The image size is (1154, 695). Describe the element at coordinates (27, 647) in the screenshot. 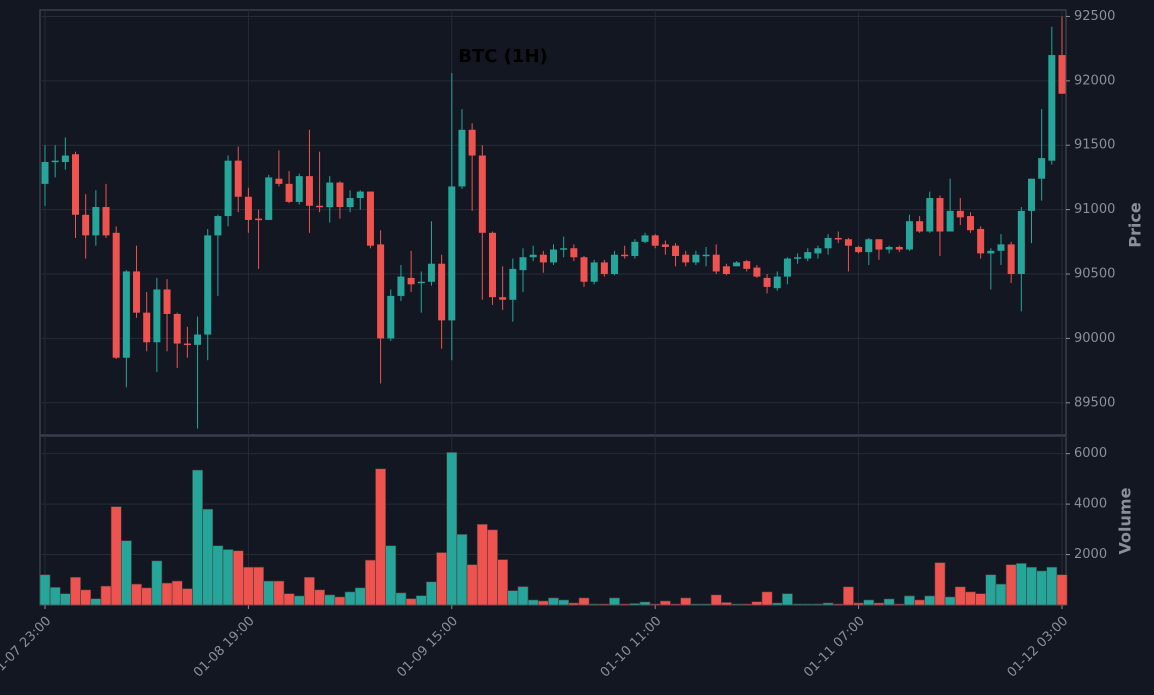

I see `x-tick-label: 01-07 23:00` at that location.